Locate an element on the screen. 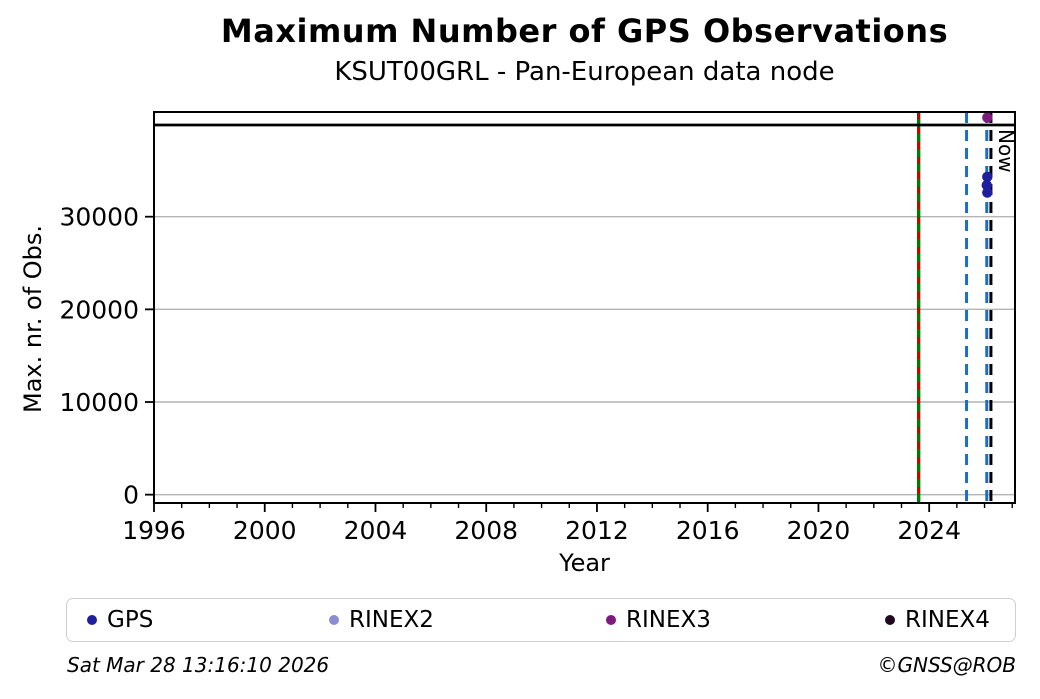  y-tick-label: 30000 is located at coordinates (99, 217).